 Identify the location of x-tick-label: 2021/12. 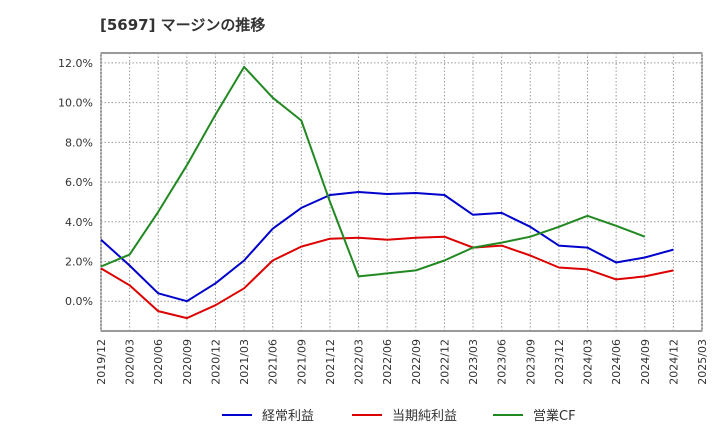
(330, 362).